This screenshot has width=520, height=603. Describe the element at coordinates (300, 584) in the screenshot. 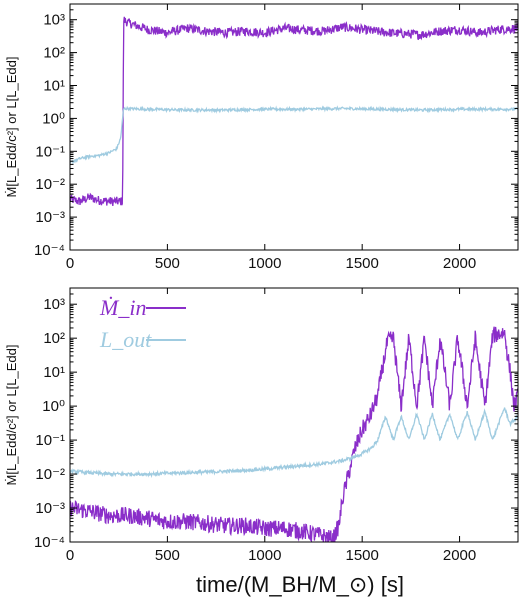

I see `x-axis-label: time/(M_BH/M_⊙) [s]` at that location.